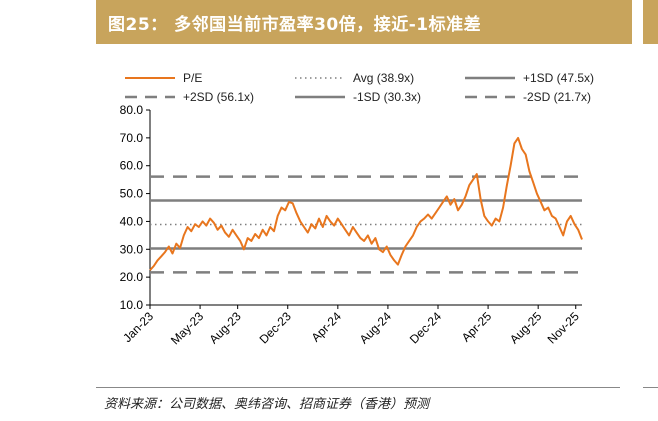  I want to click on y-tick-label: 50.0, so click(132, 194).